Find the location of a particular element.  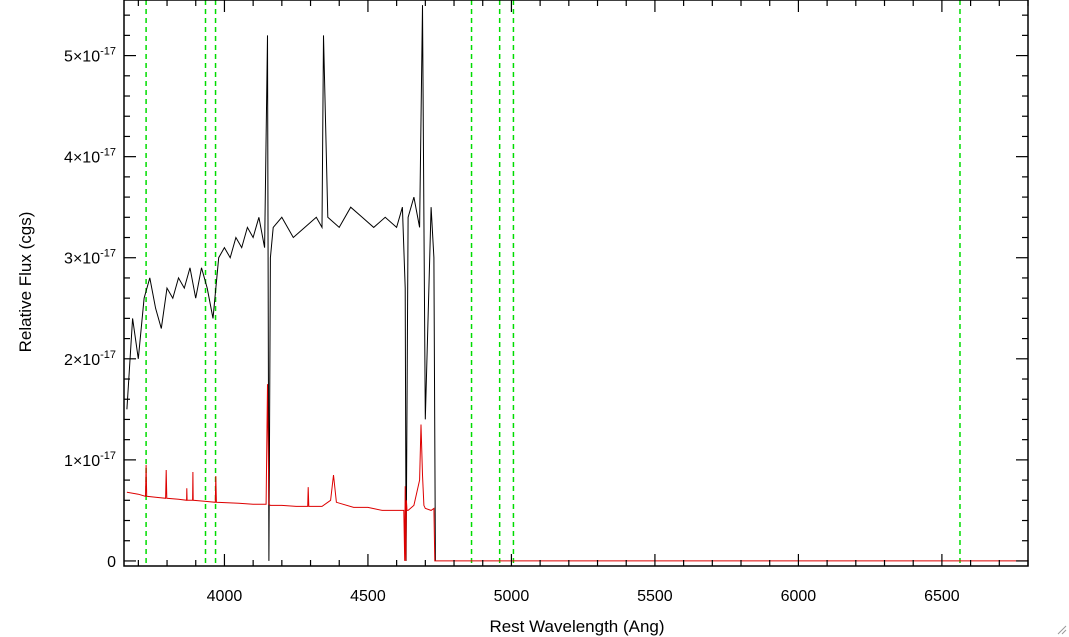

y-tick-label: 2×10⁻¹⁷ is located at coordinates (90, 359).